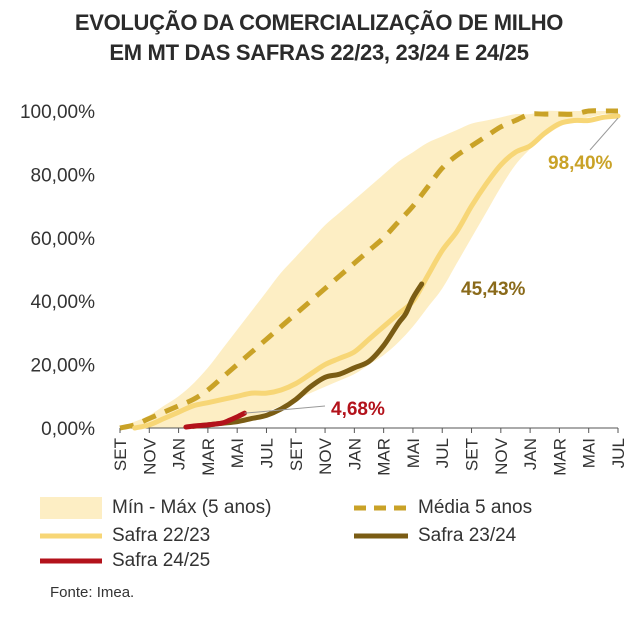 This screenshot has height=623, width=638. Describe the element at coordinates (580, 163) in the screenshot. I see `annotation-label-2223: 98,40%` at that location.